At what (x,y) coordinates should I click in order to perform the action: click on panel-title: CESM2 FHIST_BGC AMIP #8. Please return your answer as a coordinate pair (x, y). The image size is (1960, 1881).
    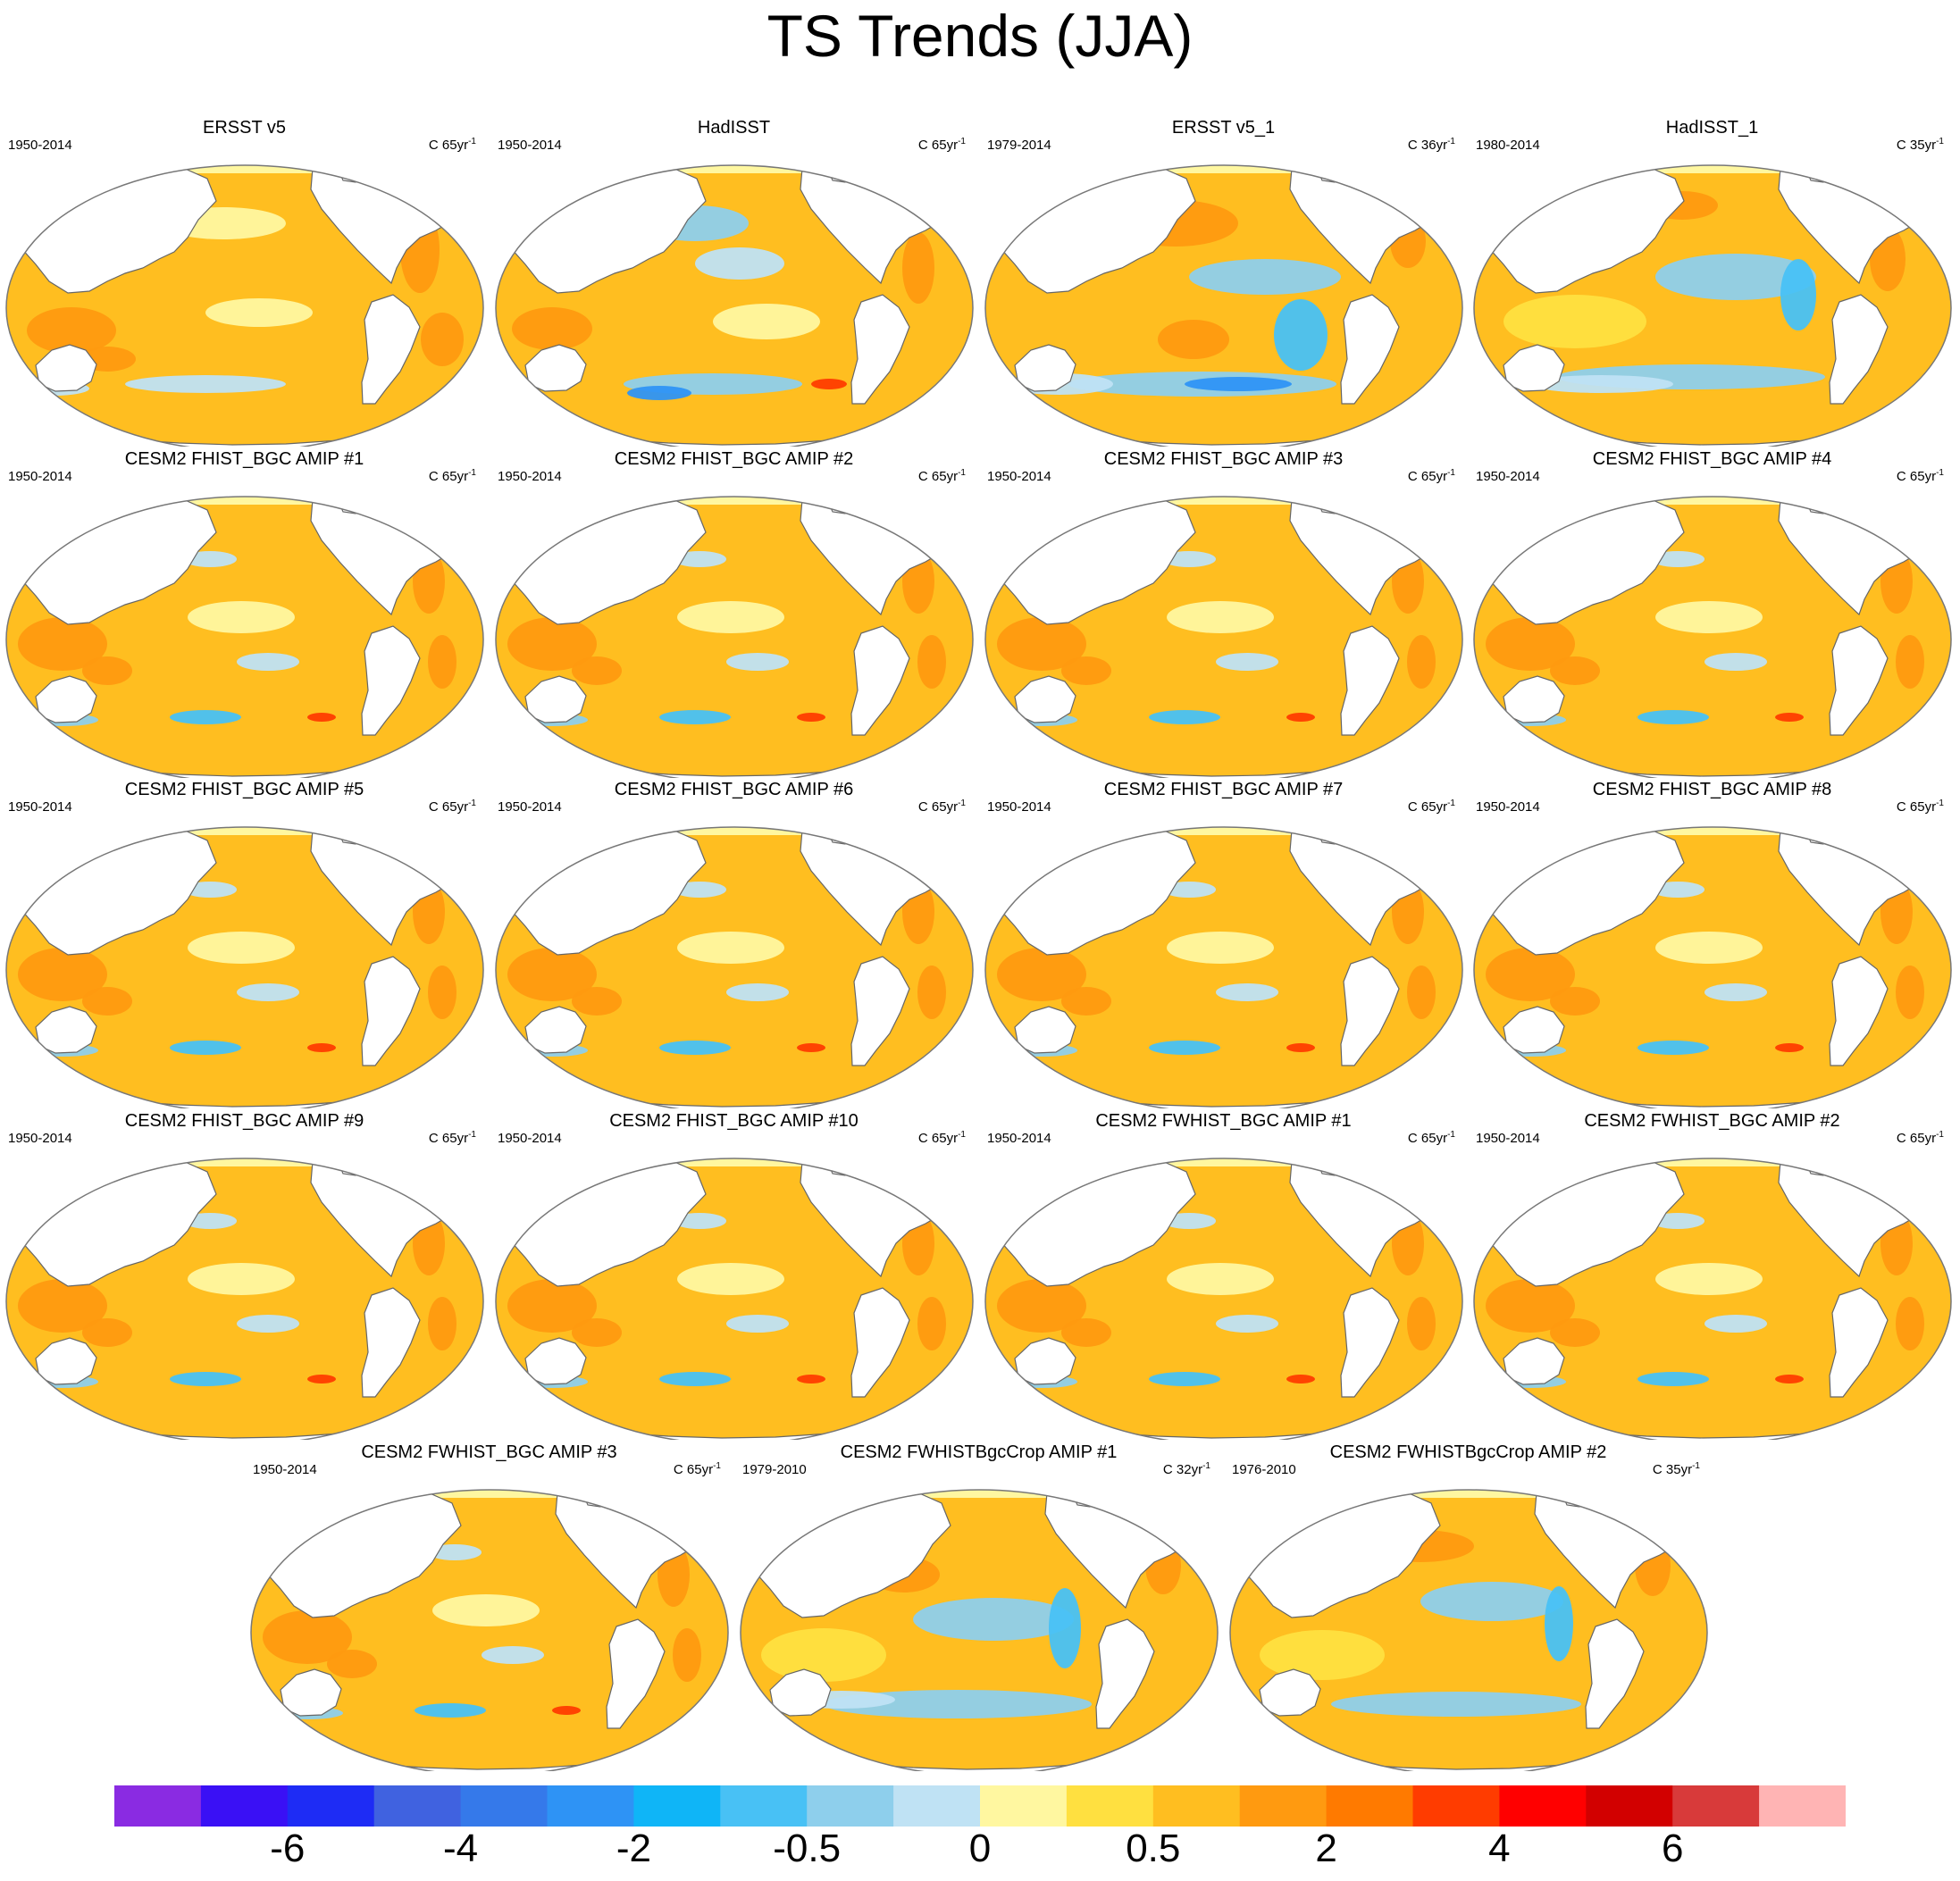
    Looking at the image, I should click on (1712, 790).